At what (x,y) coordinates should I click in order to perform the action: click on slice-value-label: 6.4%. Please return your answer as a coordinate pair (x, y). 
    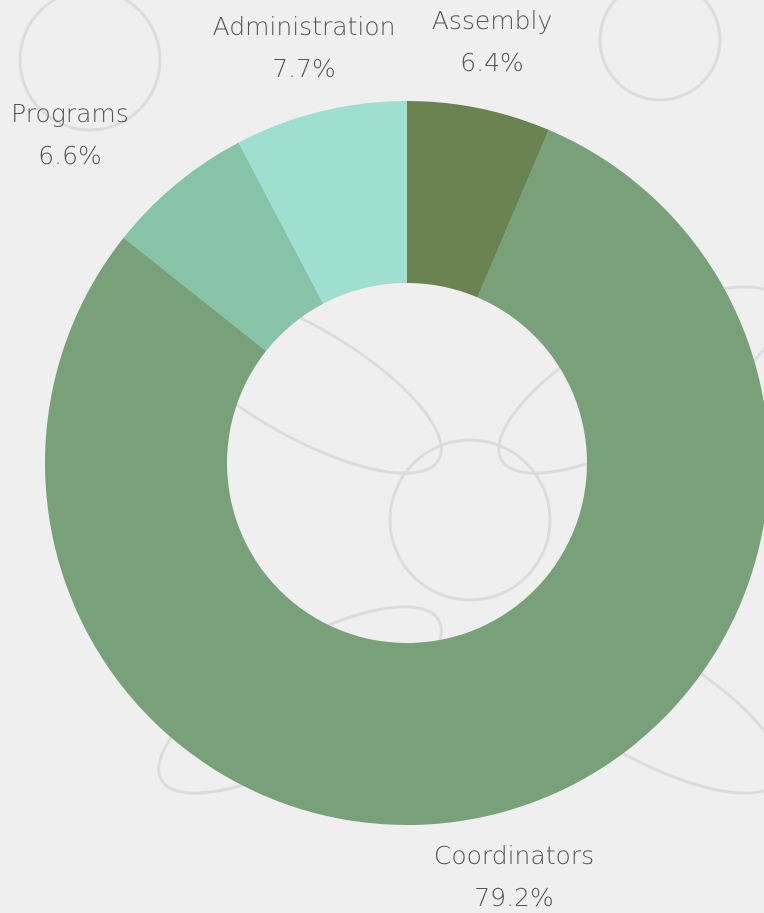
    Looking at the image, I should click on (492, 62).